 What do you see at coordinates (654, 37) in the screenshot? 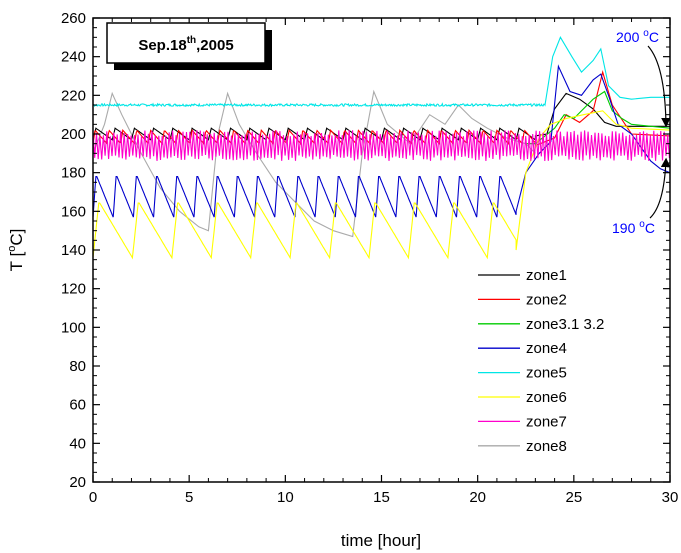
I see `annotation-200c-unit: C` at bounding box center [654, 37].